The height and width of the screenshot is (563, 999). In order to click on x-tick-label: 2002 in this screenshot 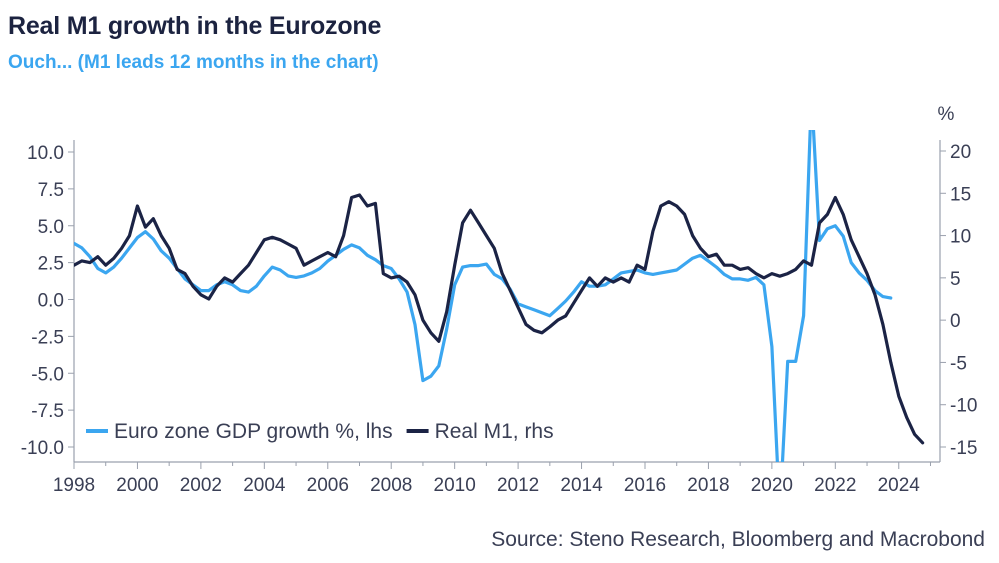, I will do `click(201, 485)`.